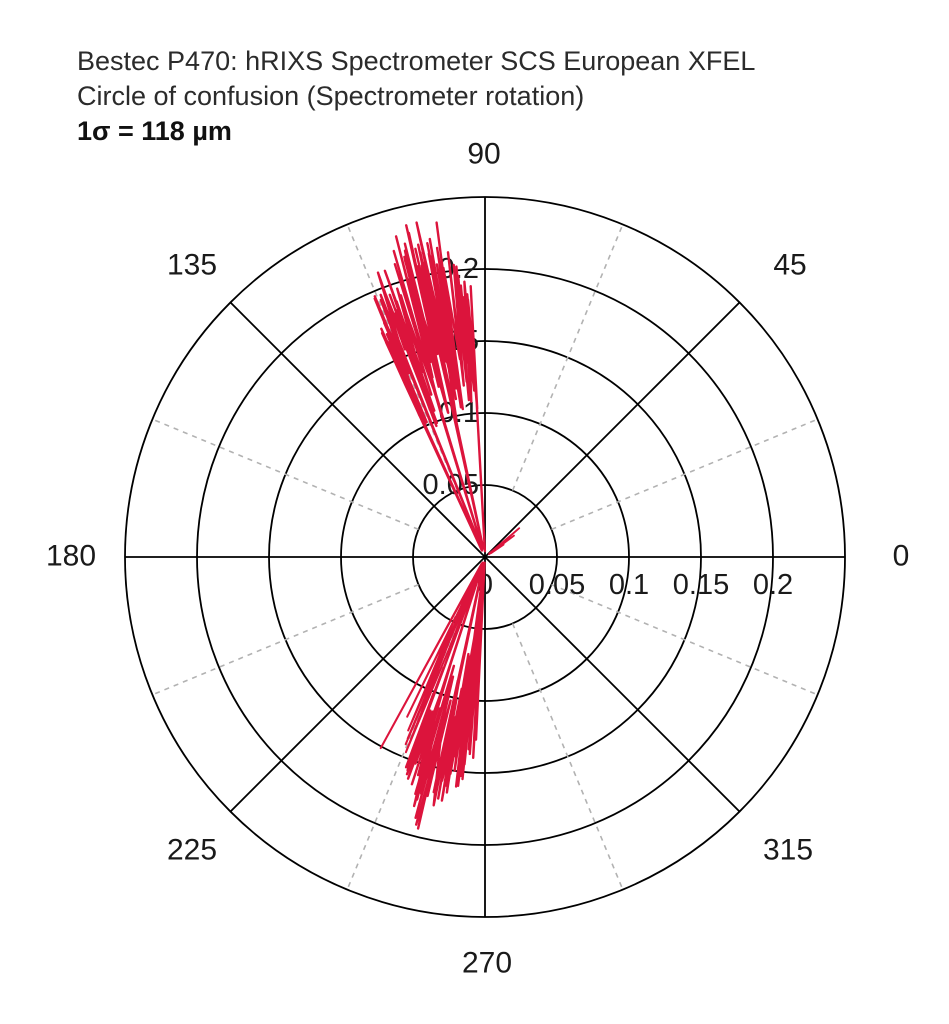 This screenshot has height=1024, width=949. Describe the element at coordinates (71, 556) in the screenshot. I see `angle-label-180: 180` at that location.